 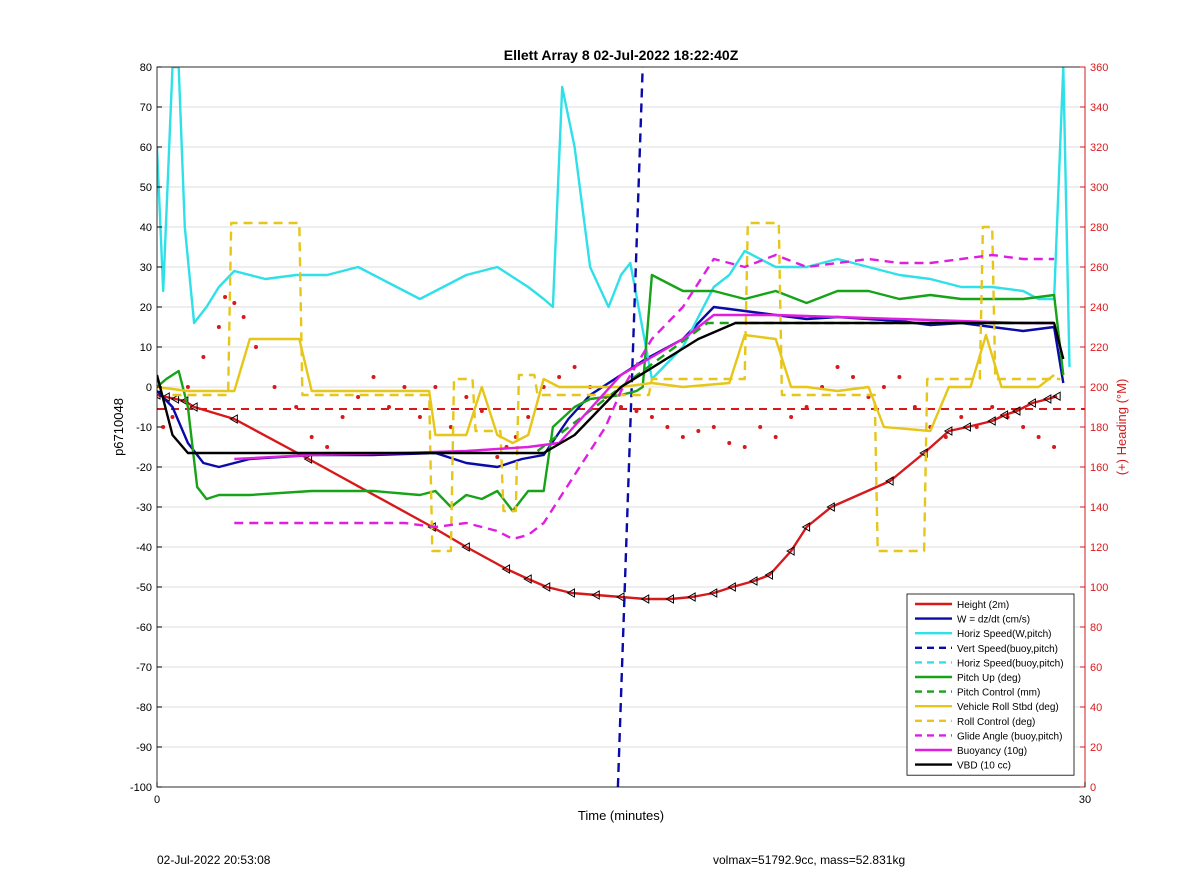 What do you see at coordinates (984, 766) in the screenshot?
I see `legend-label: VBD (10 cc)` at bounding box center [984, 766].